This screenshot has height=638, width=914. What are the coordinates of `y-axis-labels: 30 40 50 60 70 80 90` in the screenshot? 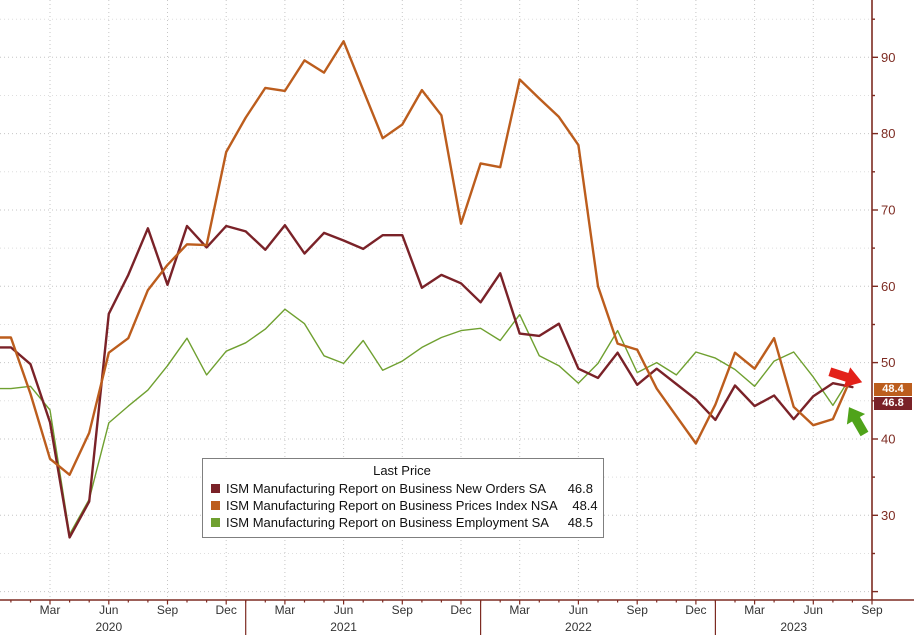 It's located at (888, 286).